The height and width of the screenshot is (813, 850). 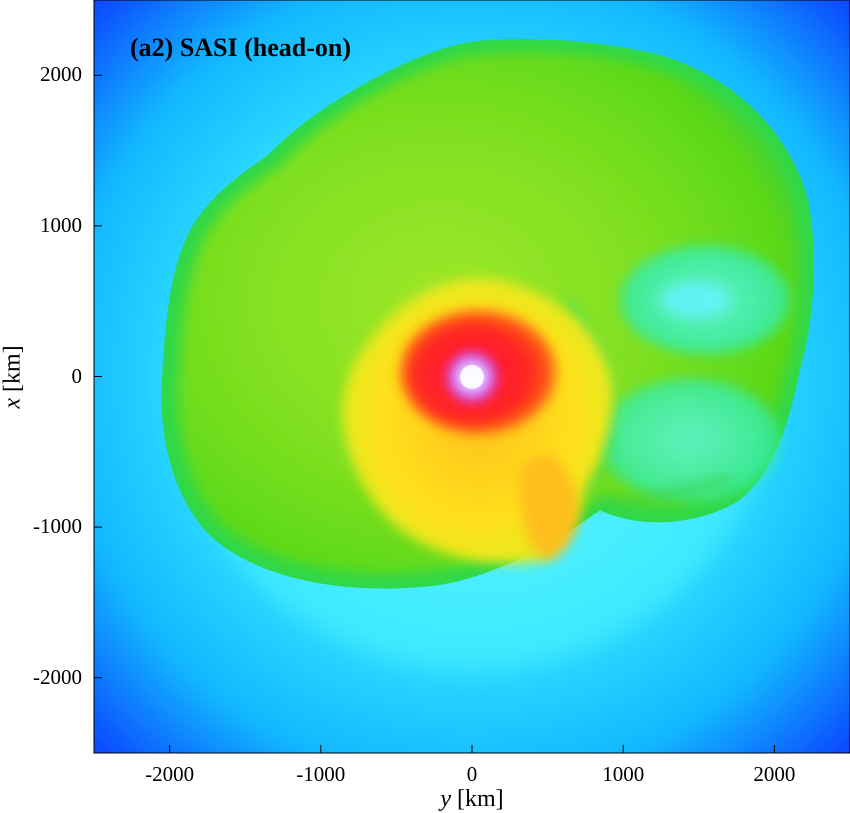 What do you see at coordinates (623, 774) in the screenshot?
I see `x-tick-label: 1000` at bounding box center [623, 774].